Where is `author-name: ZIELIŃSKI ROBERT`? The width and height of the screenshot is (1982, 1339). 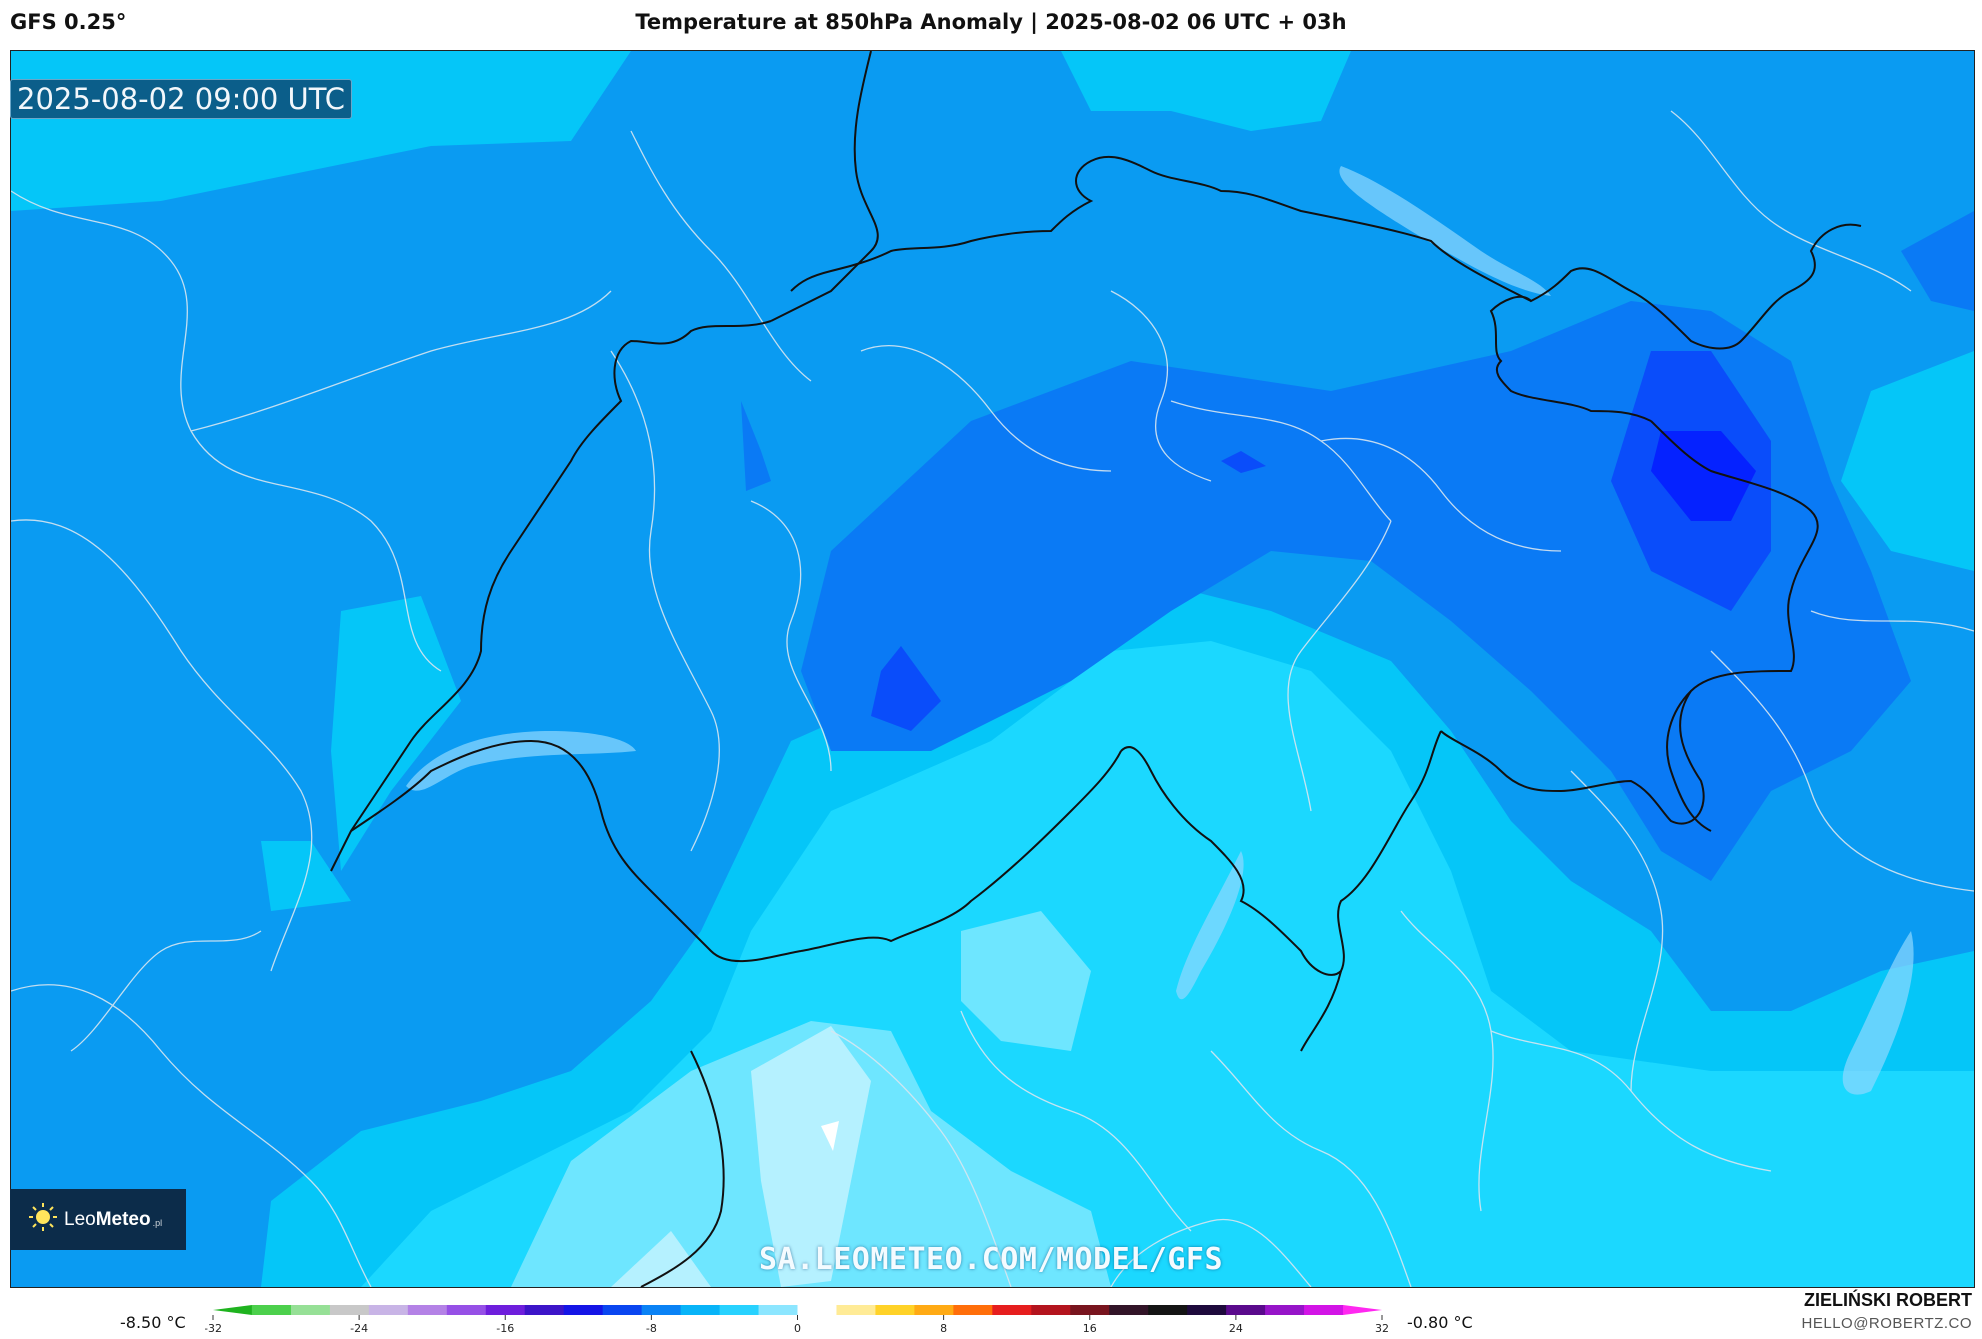 author-name: ZIELIŃSKI ROBERT is located at coordinates (1887, 1300).